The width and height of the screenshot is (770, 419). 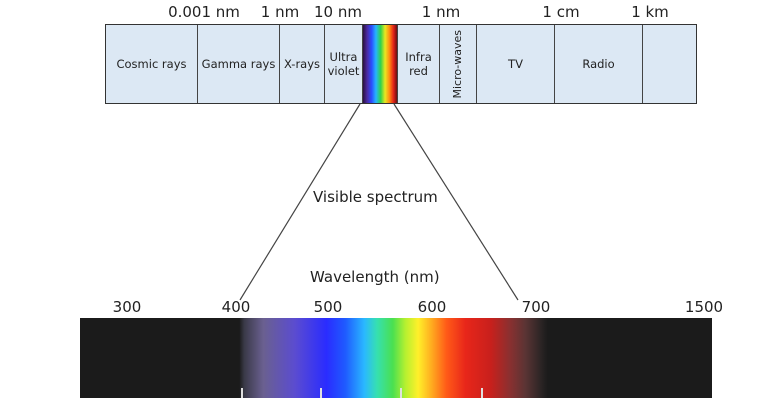 I want to click on band-visible, so click(x=380, y=64).